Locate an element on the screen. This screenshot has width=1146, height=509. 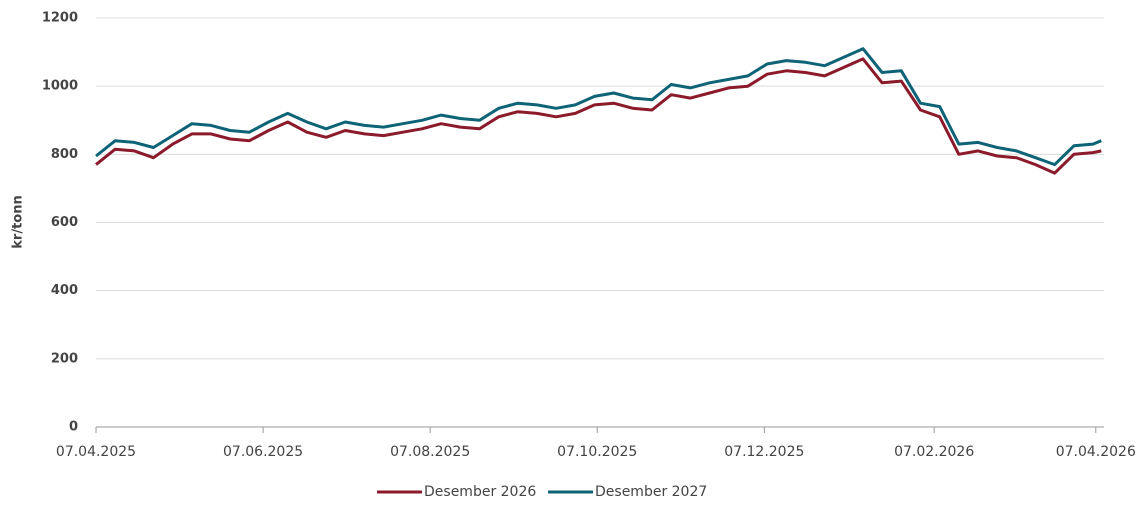
legend-label: Desember 2026 is located at coordinates (480, 492).